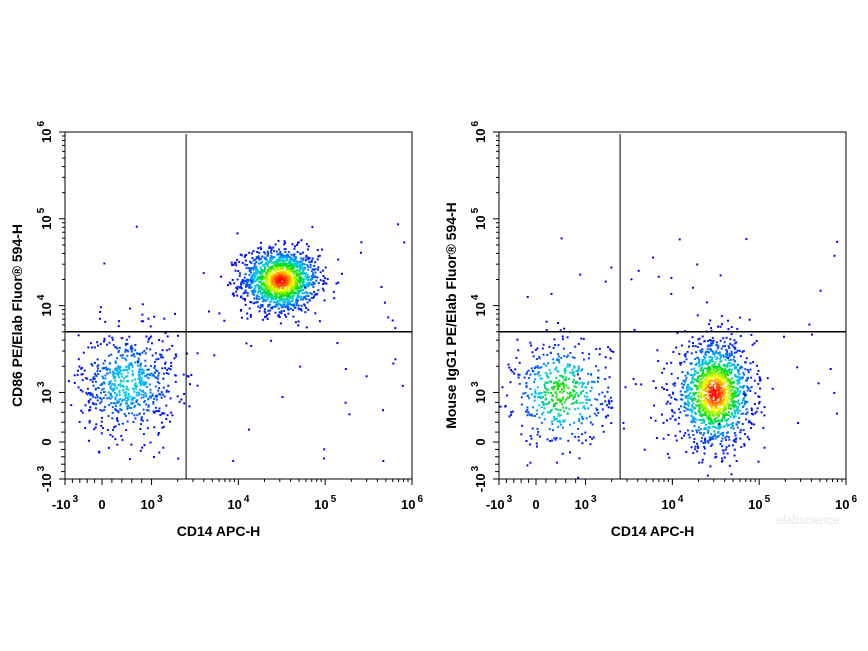  Describe the element at coordinates (808, 520) in the screenshot. I see `watermark-text: elabscience` at that location.